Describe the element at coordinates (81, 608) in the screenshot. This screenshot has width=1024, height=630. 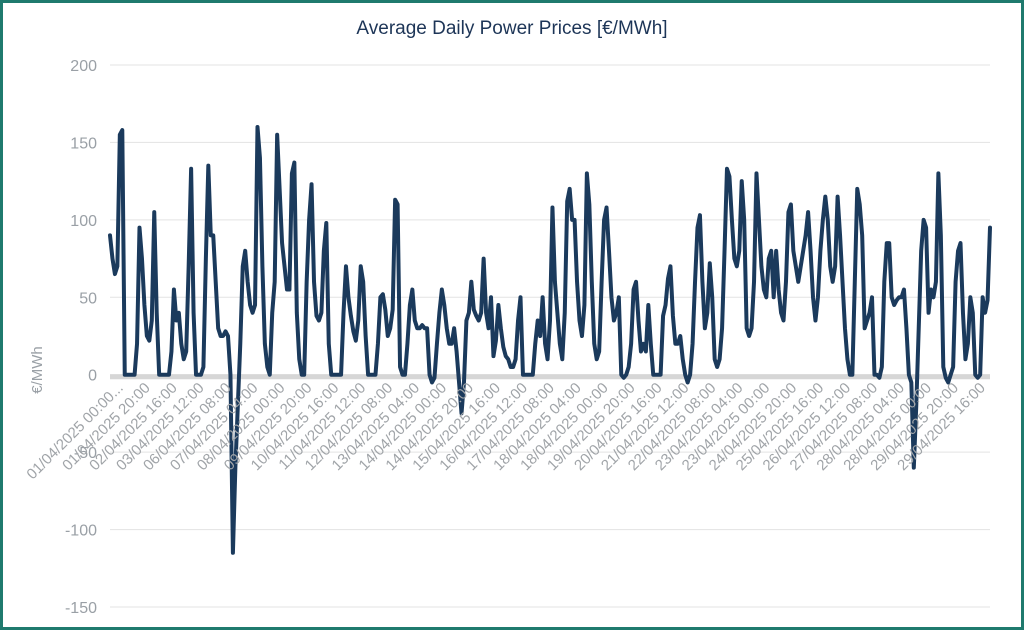
I see `y-tick-label: -150` at that location.